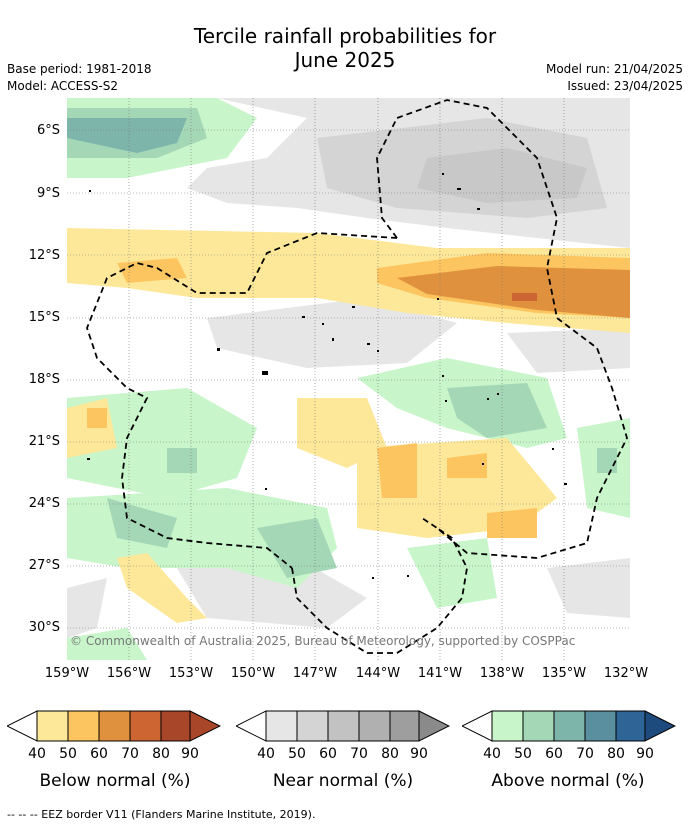 This screenshot has width=690, height=827. Describe the element at coordinates (44, 565) in the screenshot. I see `lat-label: 27°S` at that location.